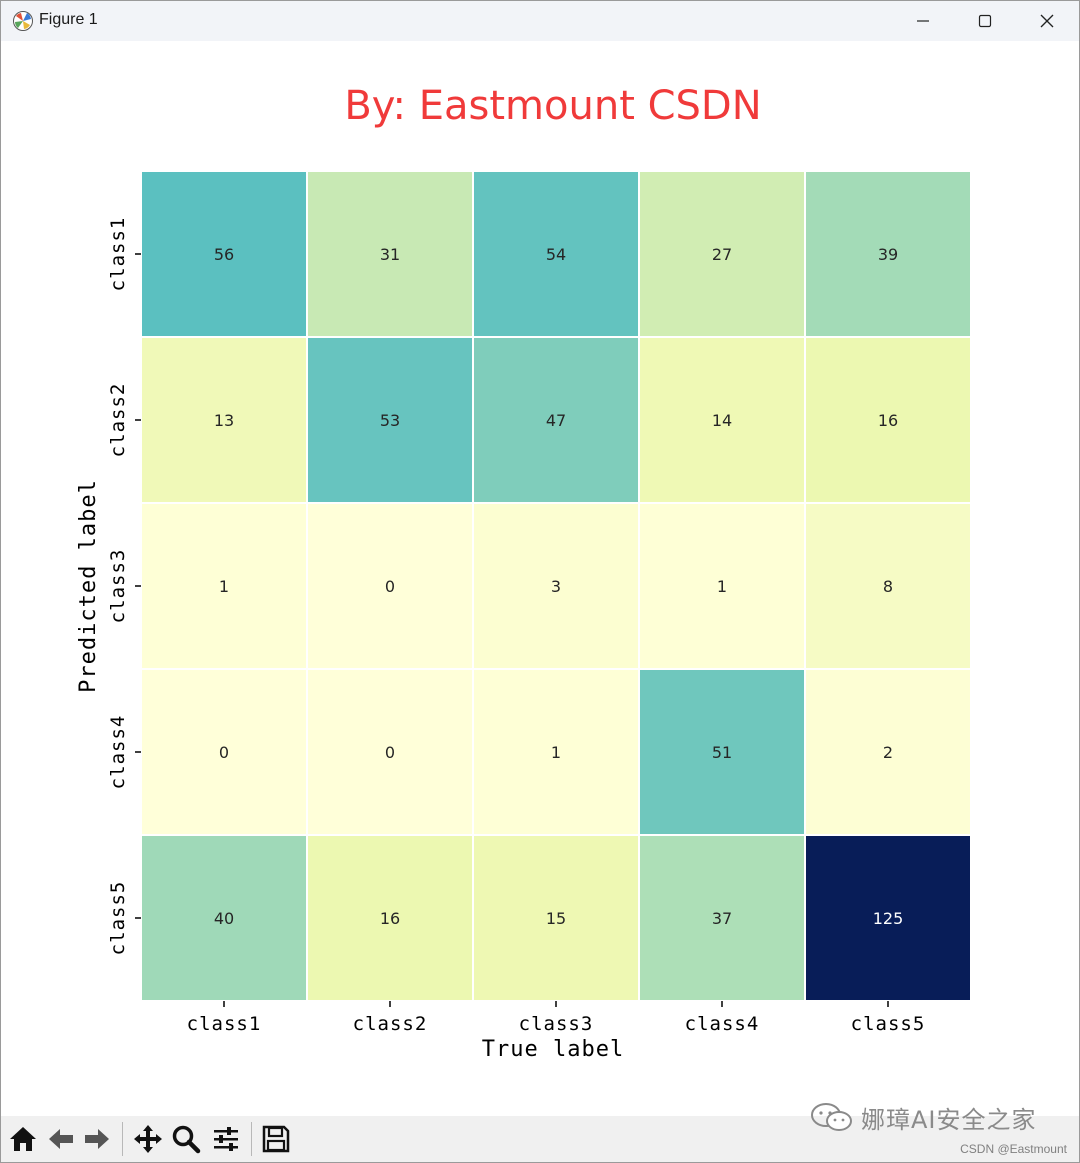 This screenshot has width=1080, height=1163. What do you see at coordinates (68, 19) in the screenshot?
I see `window-title: Figure 1` at bounding box center [68, 19].